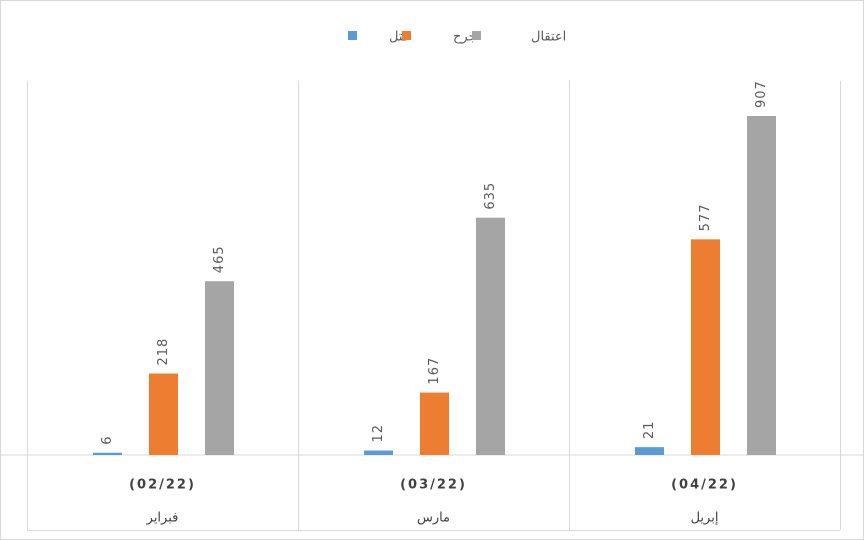 Image resolution: width=864 pixels, height=540 pixels. Describe the element at coordinates (433, 485) in the screenshot. I see `category-code-label: (03/22)` at that location.